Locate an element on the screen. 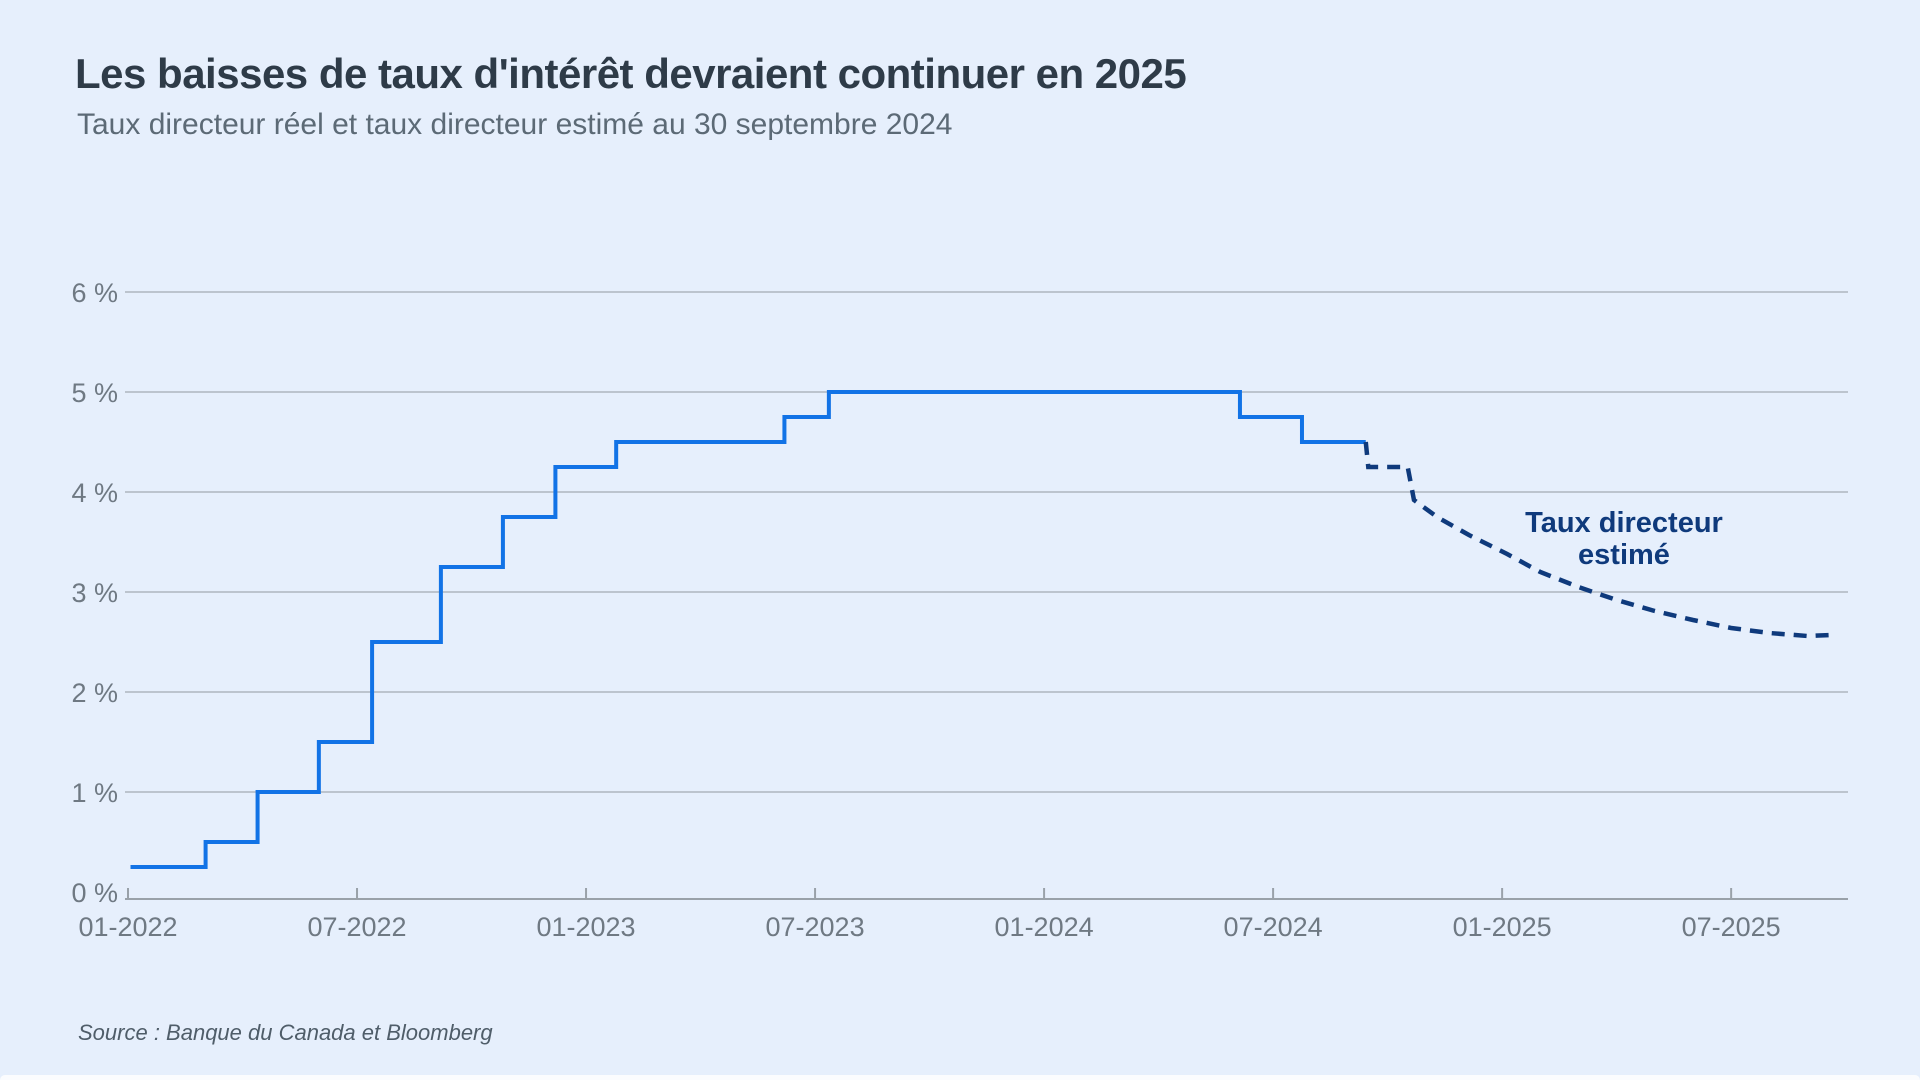 Image resolution: width=1920 pixels, height=1080 pixels. x-tick-label: 07-2024 is located at coordinates (1273, 927).